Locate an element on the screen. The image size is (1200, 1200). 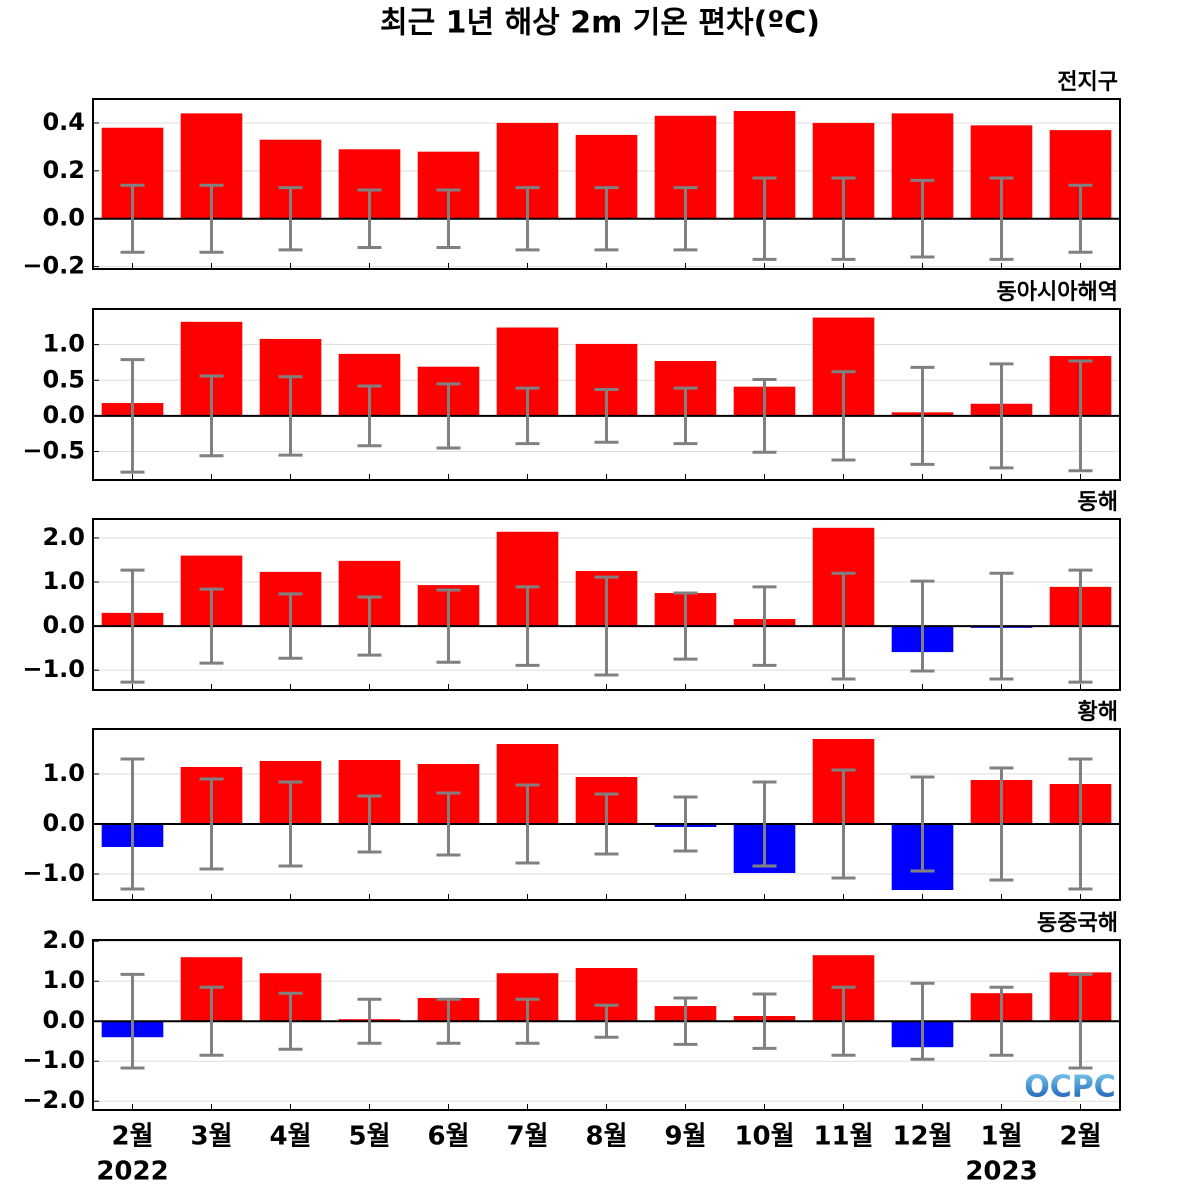
panel-title: 동중국해 is located at coordinates (1077, 923).